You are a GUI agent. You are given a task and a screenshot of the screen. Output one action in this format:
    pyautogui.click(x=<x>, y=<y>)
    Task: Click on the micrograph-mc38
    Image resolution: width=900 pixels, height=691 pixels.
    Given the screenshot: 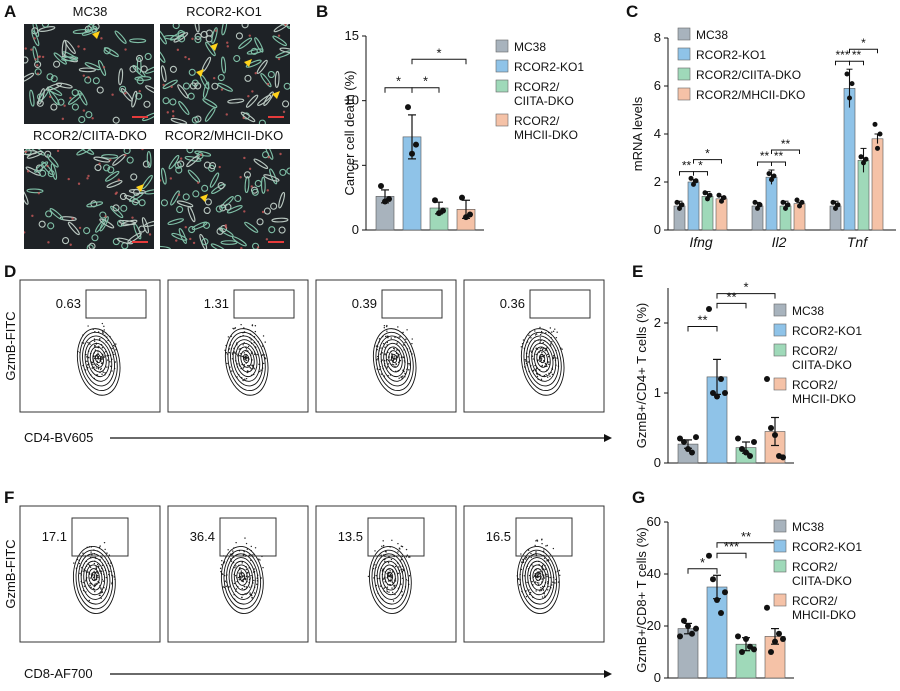 What is the action you would take?
    pyautogui.click(x=89, y=74)
    